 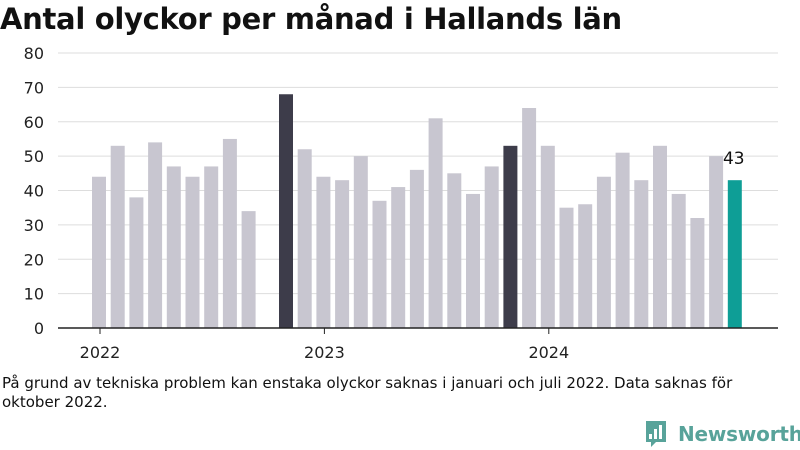 I want to click on data-label: 43, so click(x=734, y=159).